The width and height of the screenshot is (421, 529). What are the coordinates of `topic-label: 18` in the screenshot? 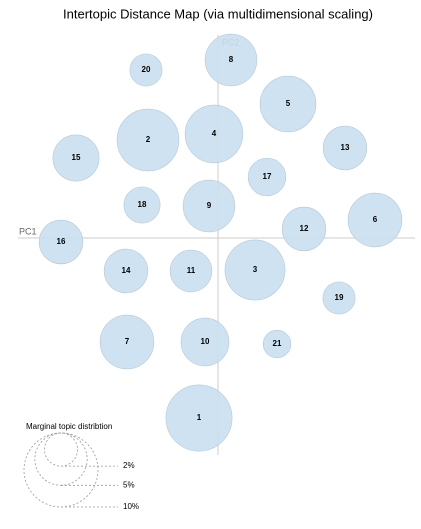 It's located at (142, 204).